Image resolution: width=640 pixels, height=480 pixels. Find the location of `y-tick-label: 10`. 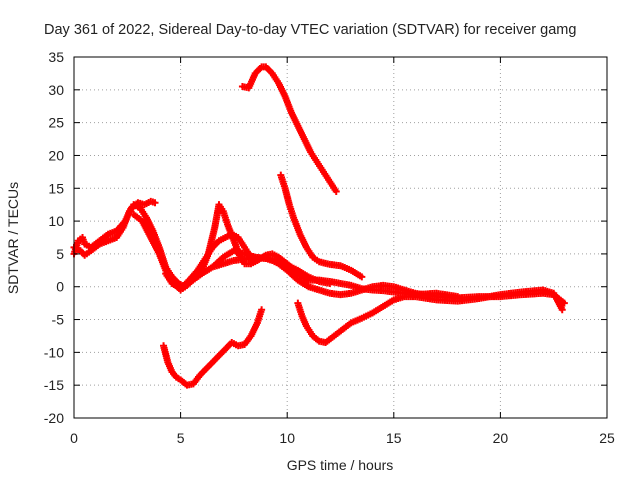

y-tick-label: 10 is located at coordinates (56, 221).